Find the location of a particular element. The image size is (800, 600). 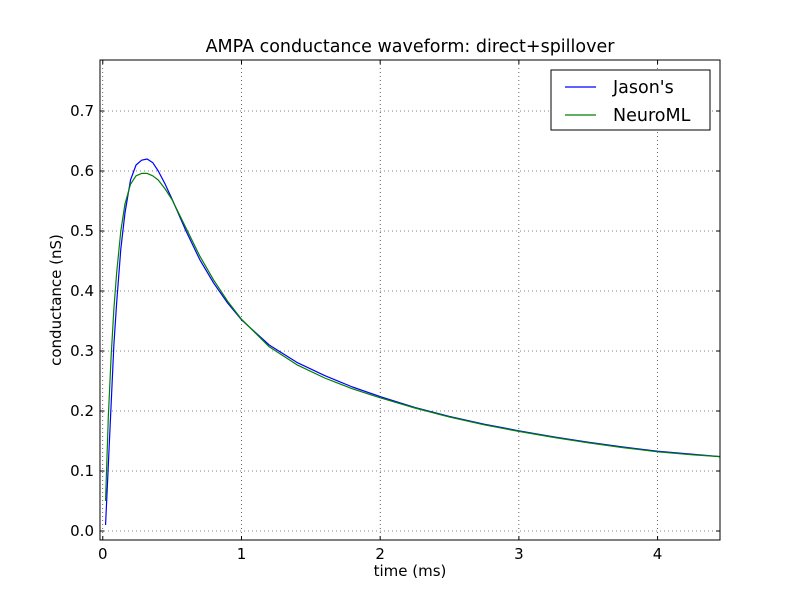

legend-label-jasons: Jason's is located at coordinates (643, 88).